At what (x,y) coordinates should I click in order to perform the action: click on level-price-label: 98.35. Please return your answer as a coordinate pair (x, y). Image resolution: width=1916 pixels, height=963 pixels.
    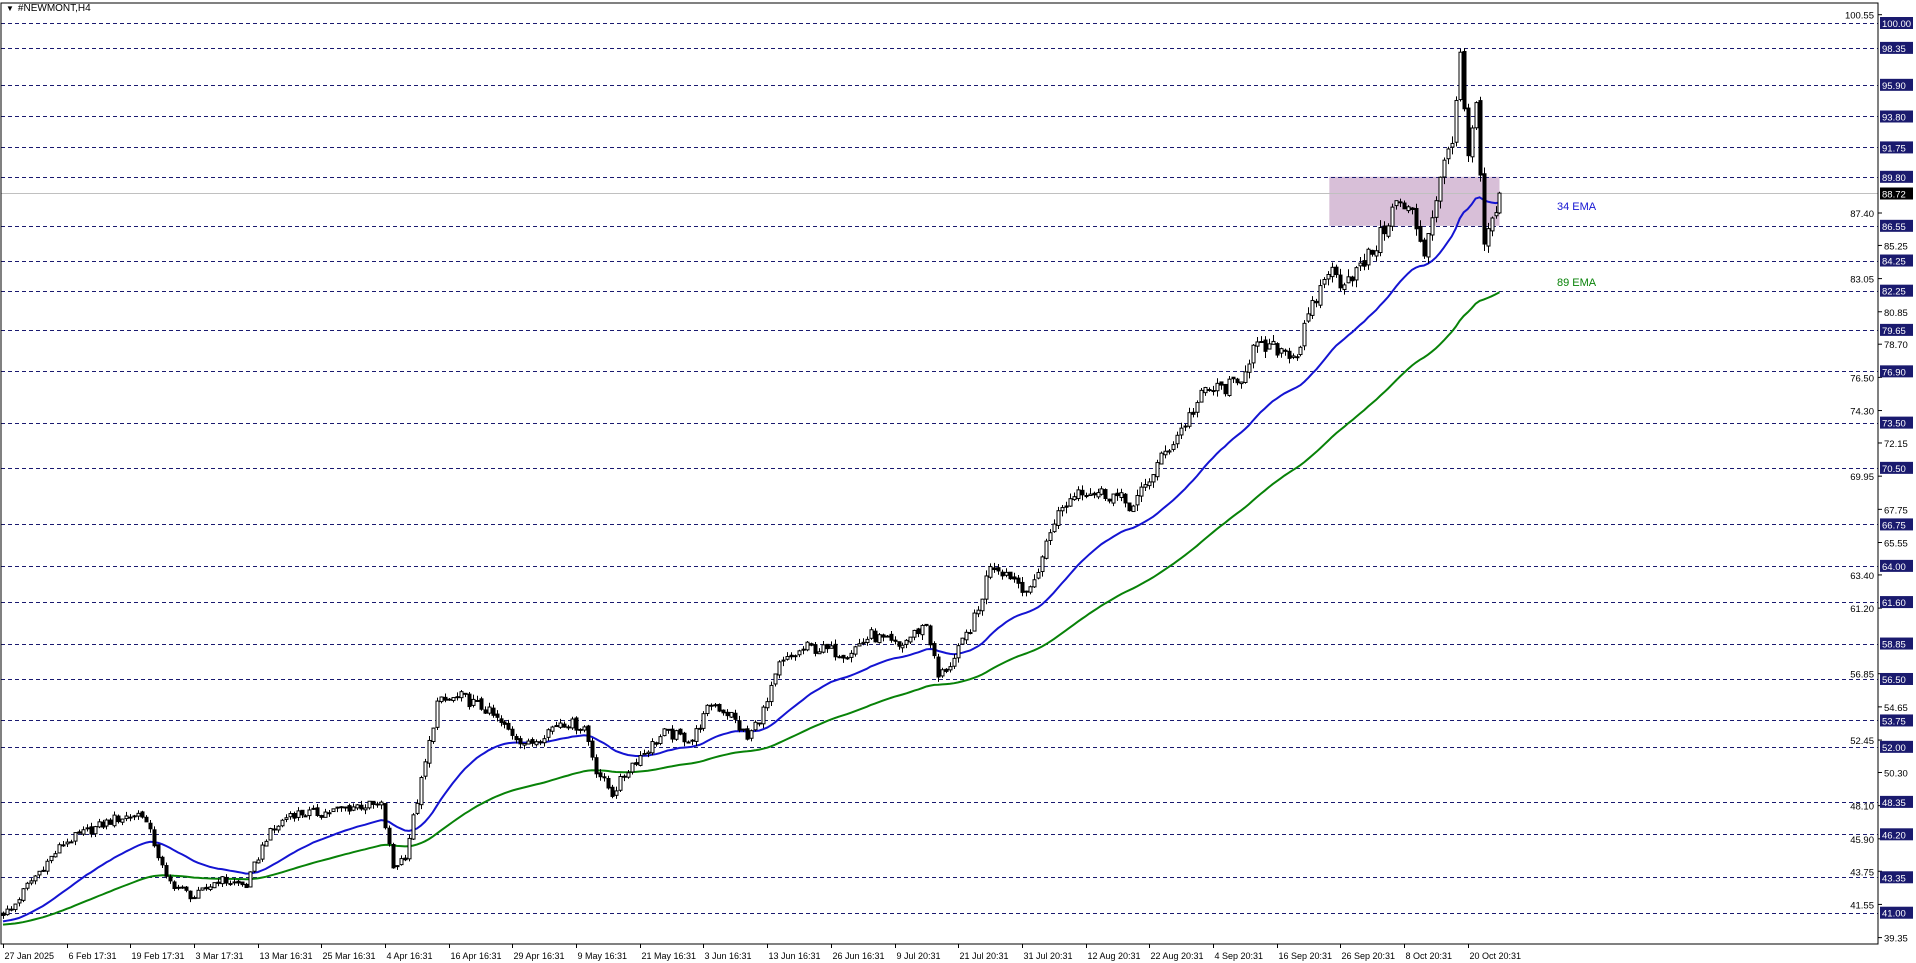
    Looking at the image, I should click on (1894, 49).